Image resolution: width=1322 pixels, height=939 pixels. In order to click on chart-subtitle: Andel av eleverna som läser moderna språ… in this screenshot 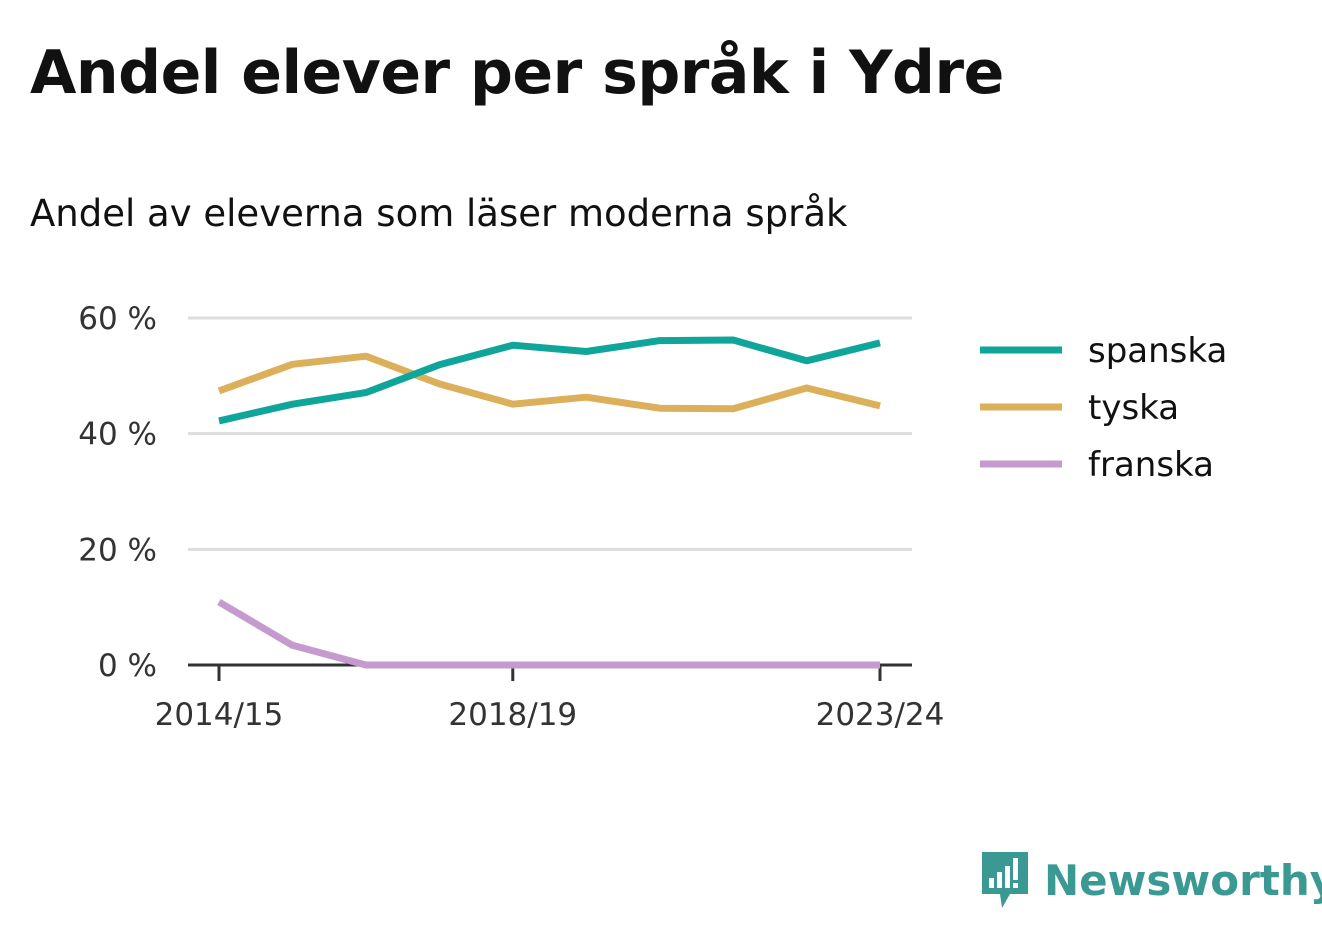, I will do `click(439, 213)`.